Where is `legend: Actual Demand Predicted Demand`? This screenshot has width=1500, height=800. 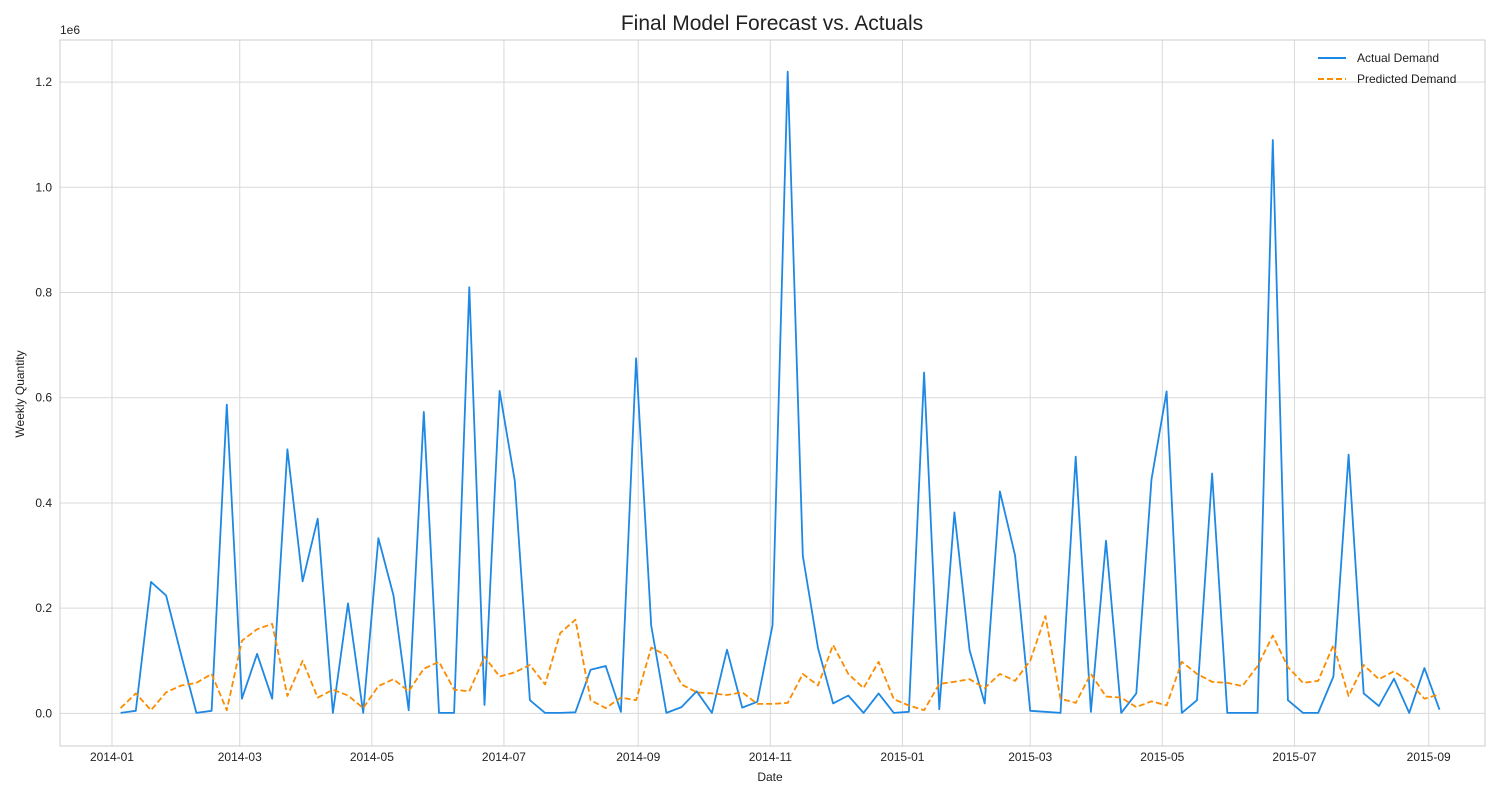
legend: Actual Demand Predicted Demand is located at coordinates (1387, 68).